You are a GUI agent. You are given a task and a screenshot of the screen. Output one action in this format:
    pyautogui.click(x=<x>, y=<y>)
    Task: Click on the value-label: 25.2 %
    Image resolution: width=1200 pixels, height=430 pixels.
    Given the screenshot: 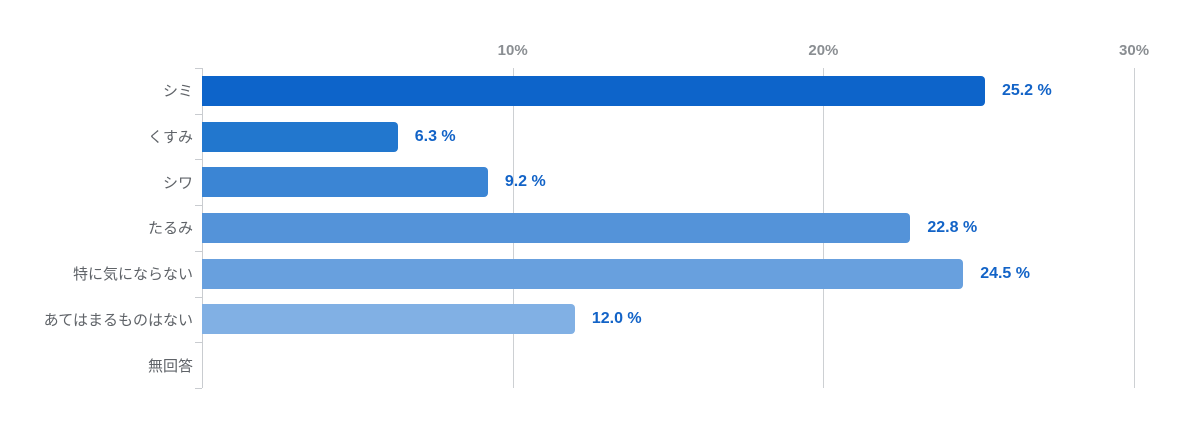 What is the action you would take?
    pyautogui.click(x=1026, y=90)
    